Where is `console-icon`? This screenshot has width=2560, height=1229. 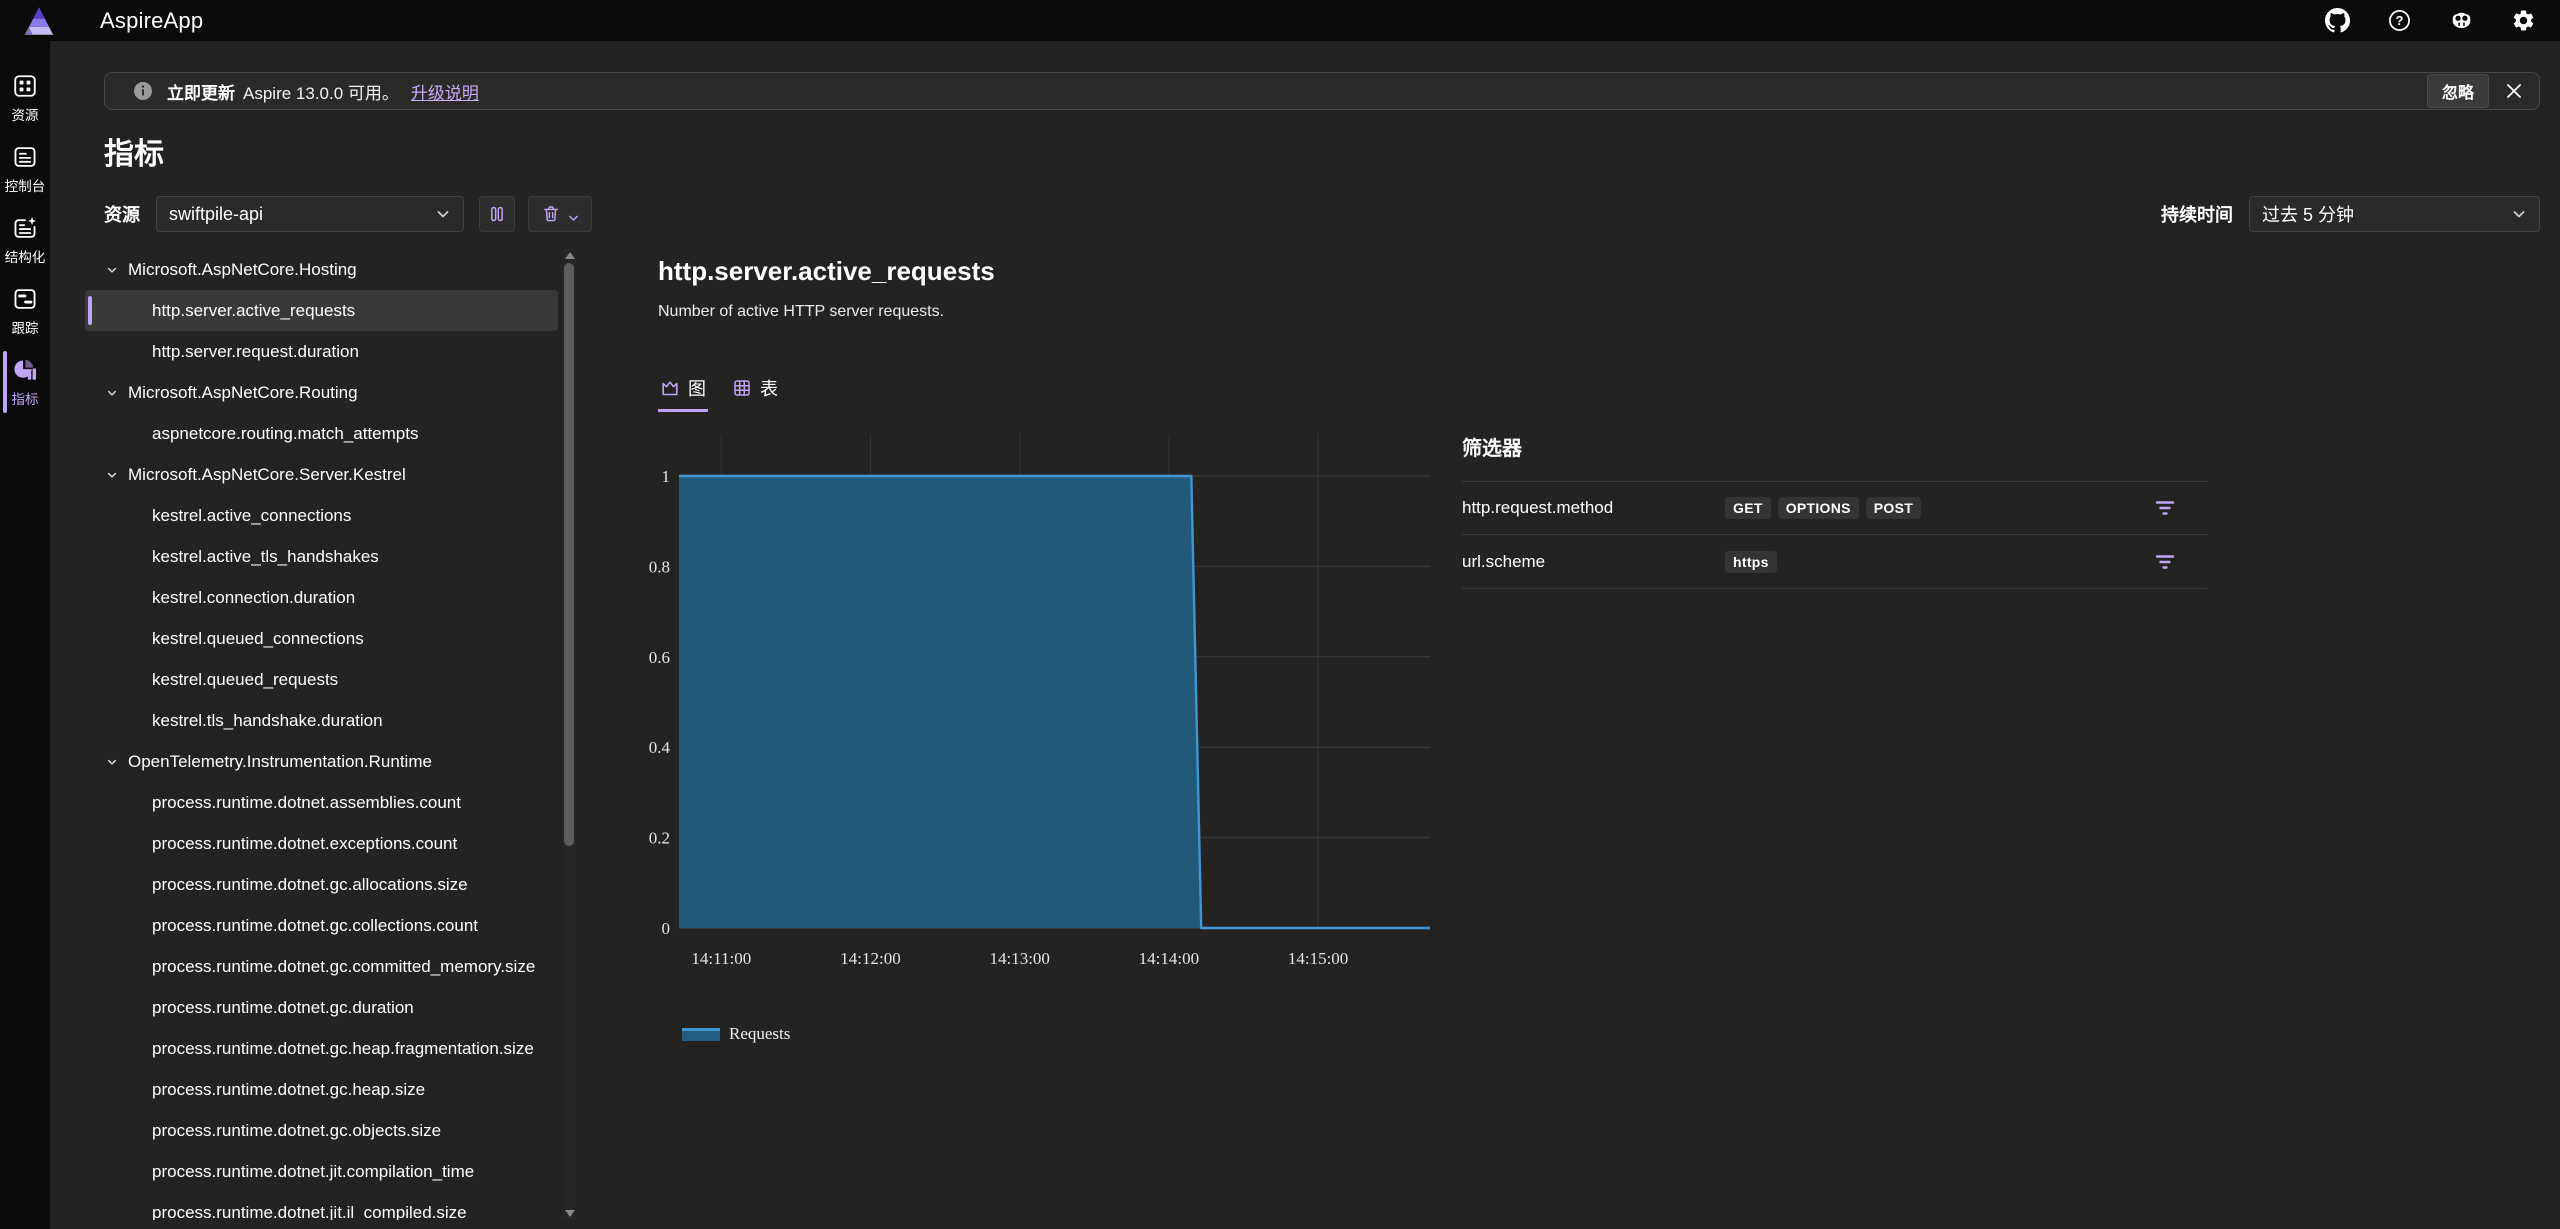
console-icon is located at coordinates (25, 157).